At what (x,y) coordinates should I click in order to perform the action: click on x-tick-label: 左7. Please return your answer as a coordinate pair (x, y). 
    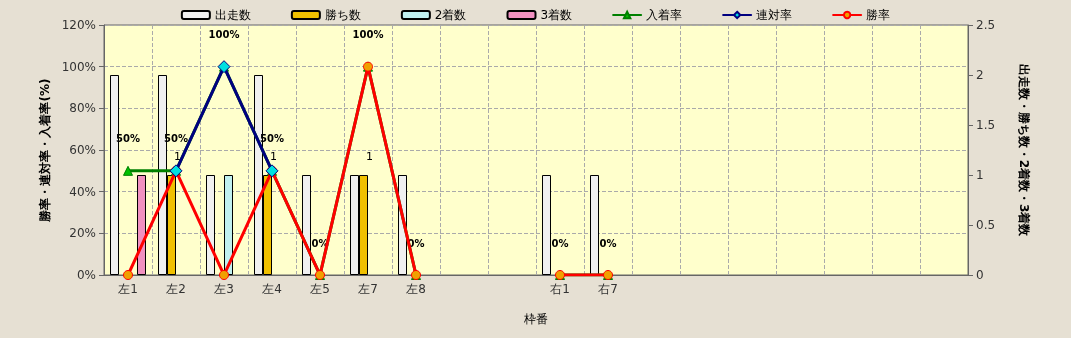
    Looking at the image, I should click on (368, 289).